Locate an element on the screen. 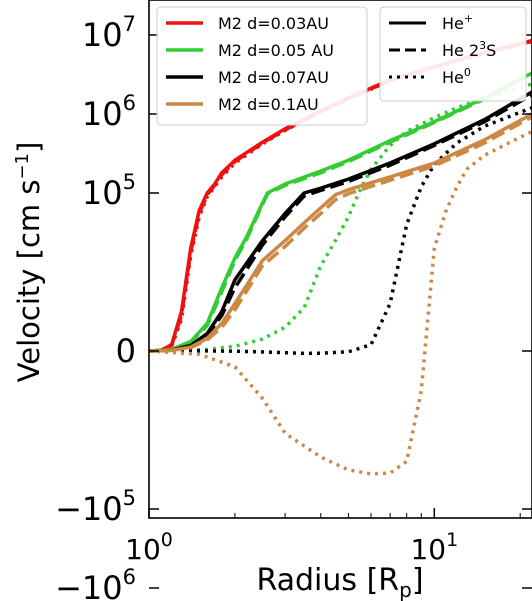 The width and height of the screenshot is (532, 601). y-tick-label-5: −105 is located at coordinates (95, 507).